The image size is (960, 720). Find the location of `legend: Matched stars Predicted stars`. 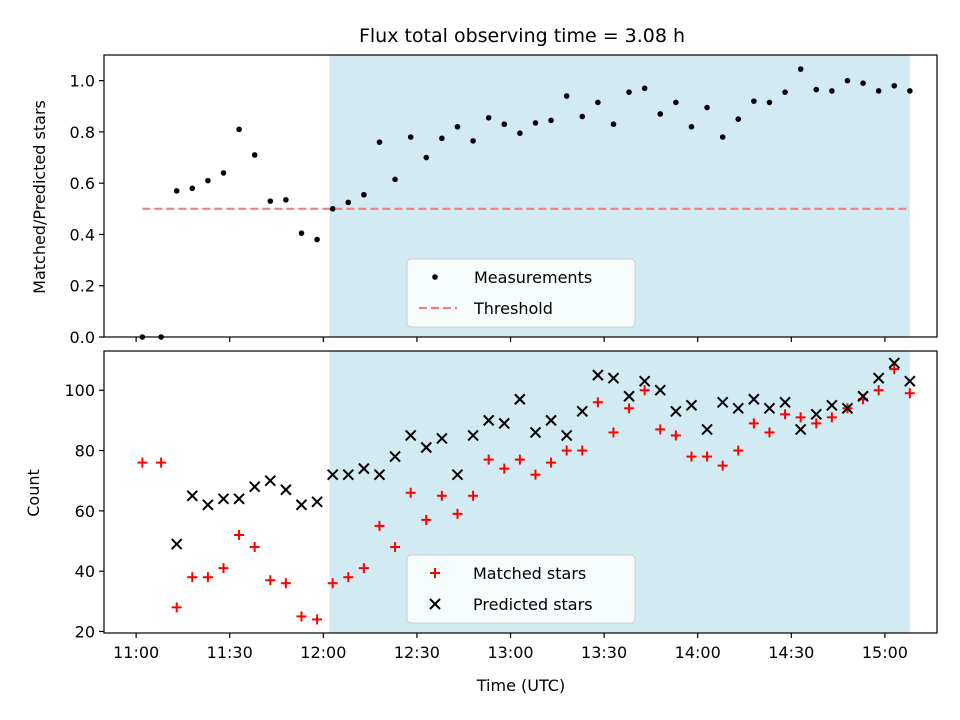

legend: Matched stars Predicted stars is located at coordinates (521, 589).